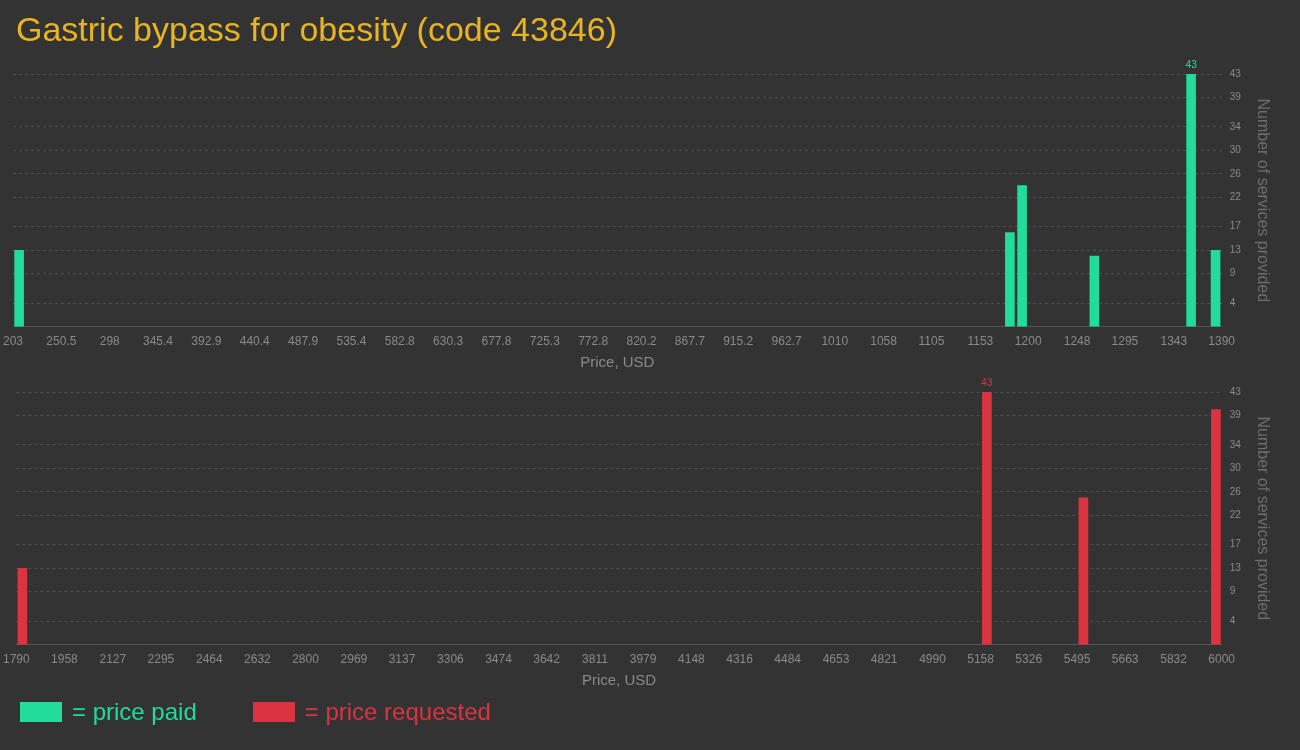  I want to click on x-tick-label: 440.4, so click(255, 341).